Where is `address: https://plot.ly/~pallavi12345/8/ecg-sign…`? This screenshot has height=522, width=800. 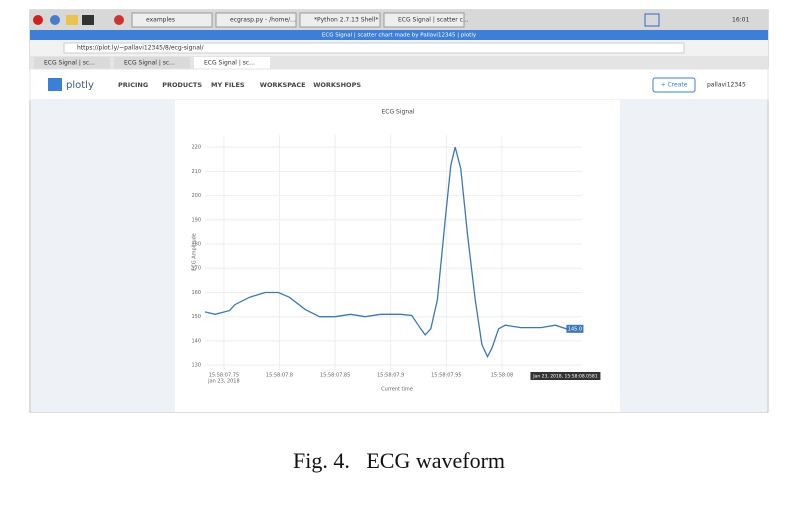
address: https://plot.ly/~pallavi12345/8/ecg-sign… is located at coordinates (141, 48).